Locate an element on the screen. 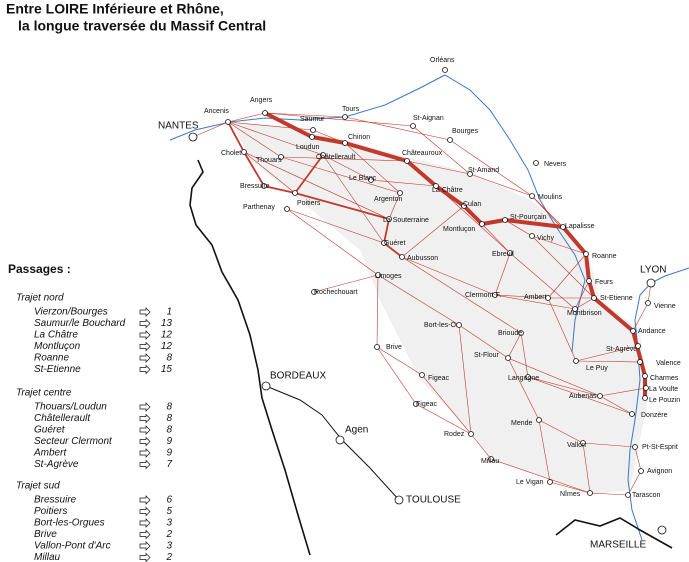  place-label: St-Amand is located at coordinates (483, 170).